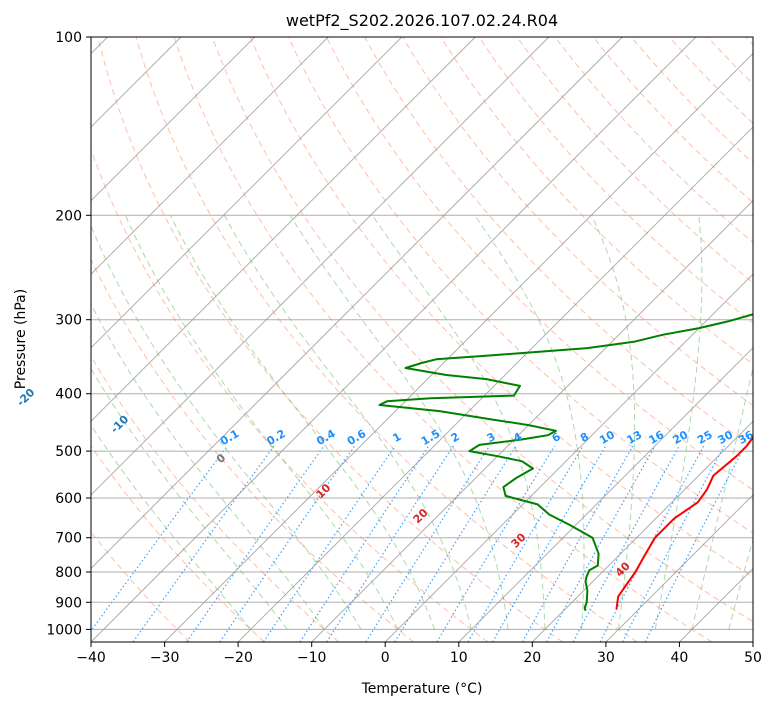 The height and width of the screenshot is (708, 775). I want to click on x-tick-label: −20, so click(238, 658).